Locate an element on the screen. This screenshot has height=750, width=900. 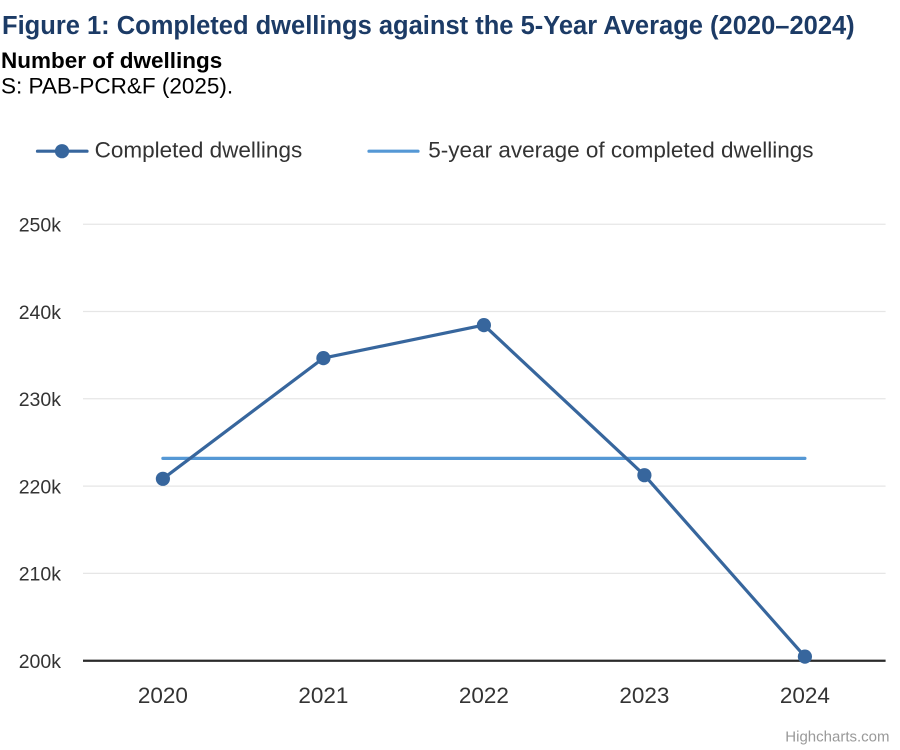
svg-text:5-year average of completed dw: 5-year average of completed dwellings is located at coordinates (620, 150).